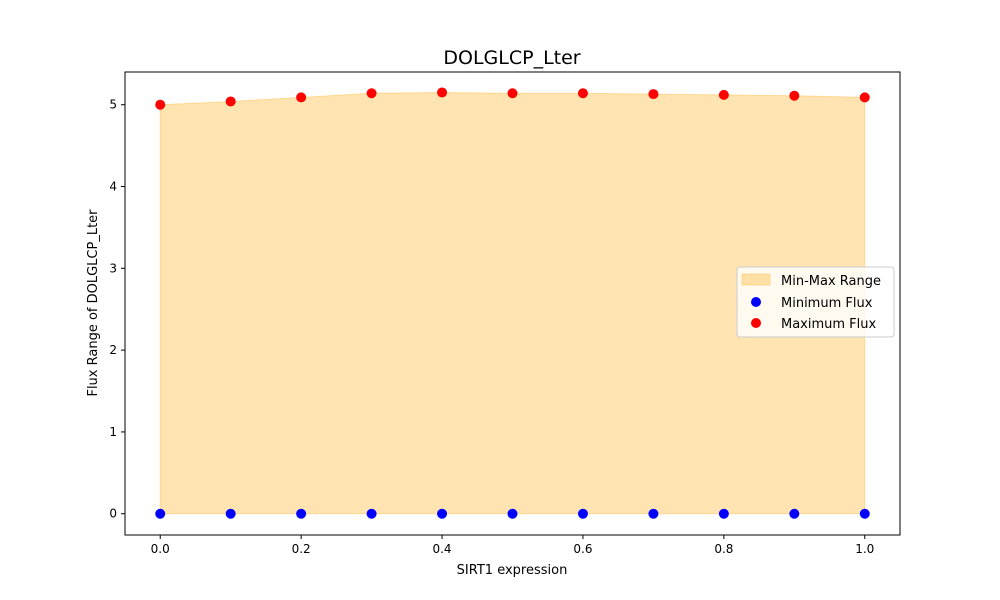 The width and height of the screenshot is (1000, 600). I want to click on legend: Min-Max Range Minimum Flux Maximum Flux, so click(815, 302).